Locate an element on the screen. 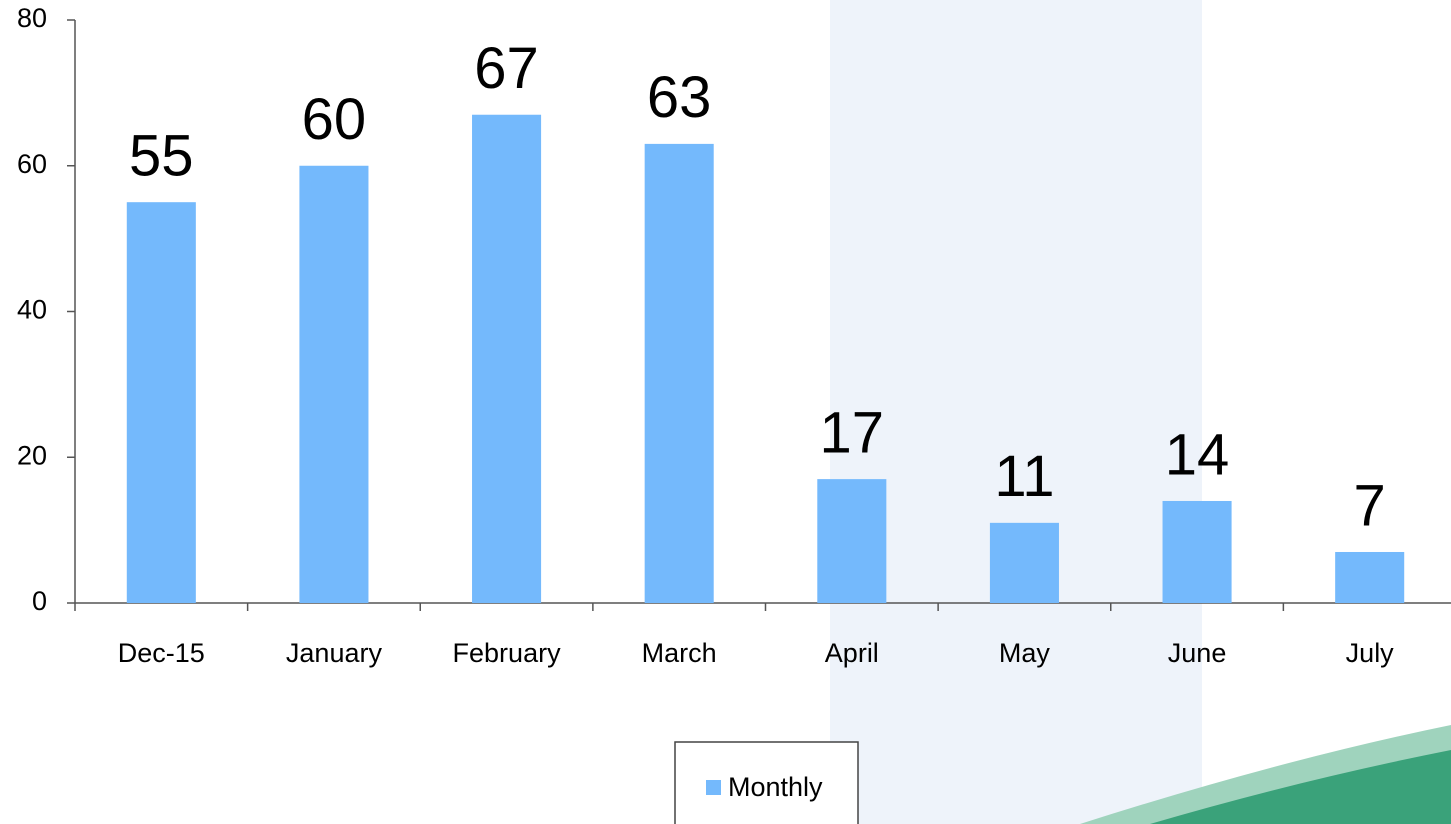 The height and width of the screenshot is (824, 1451). x-tick-label: June is located at coordinates (1197, 653).